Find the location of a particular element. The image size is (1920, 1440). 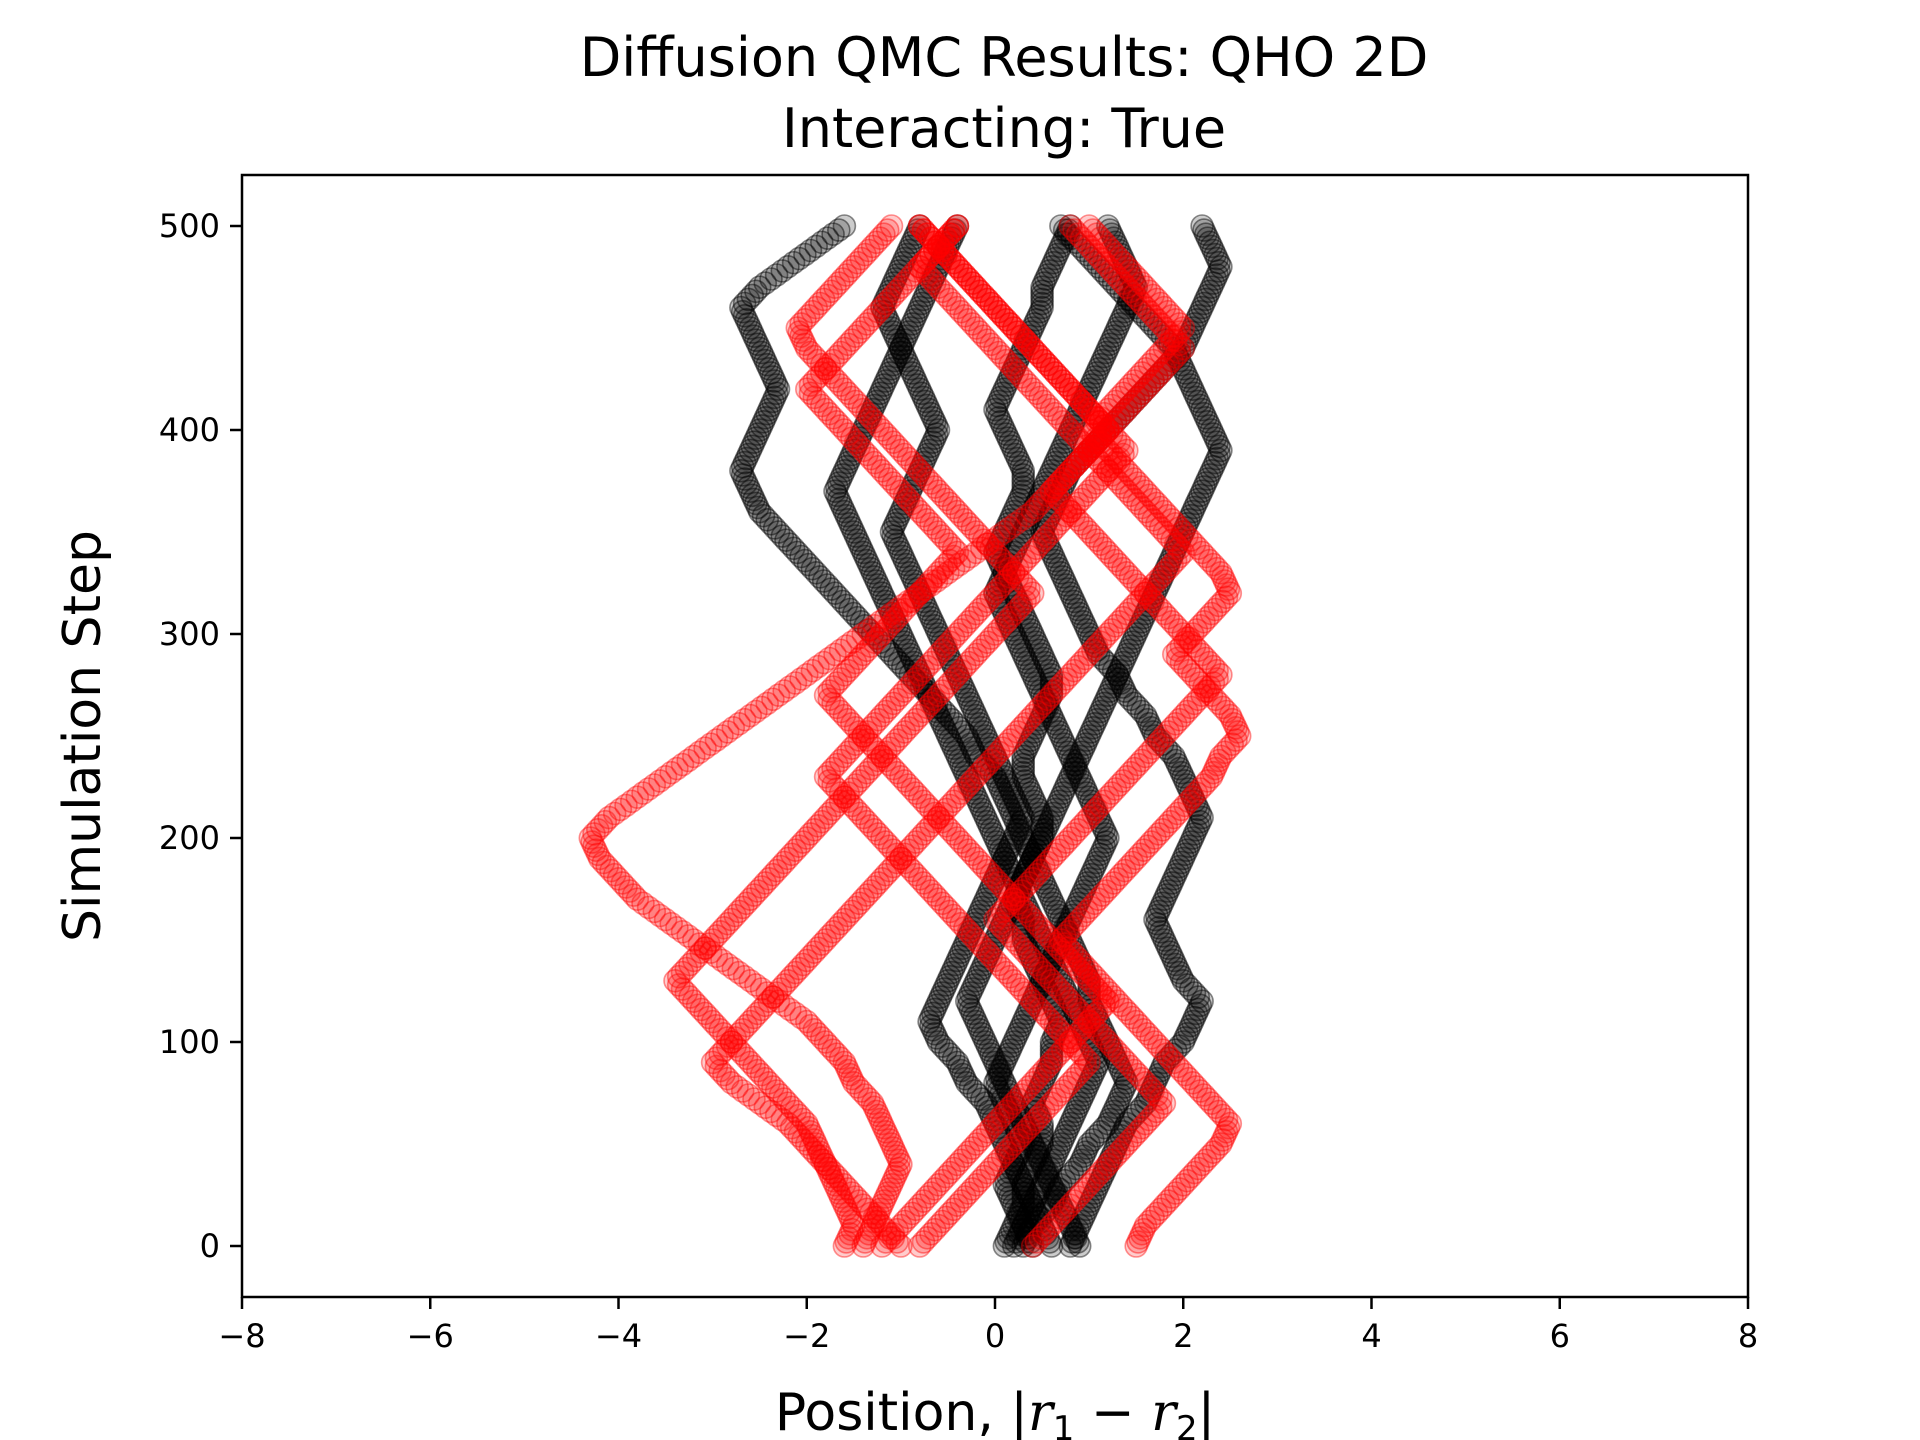

x-axis-label-suffix: | is located at coordinates (1207, 1411).